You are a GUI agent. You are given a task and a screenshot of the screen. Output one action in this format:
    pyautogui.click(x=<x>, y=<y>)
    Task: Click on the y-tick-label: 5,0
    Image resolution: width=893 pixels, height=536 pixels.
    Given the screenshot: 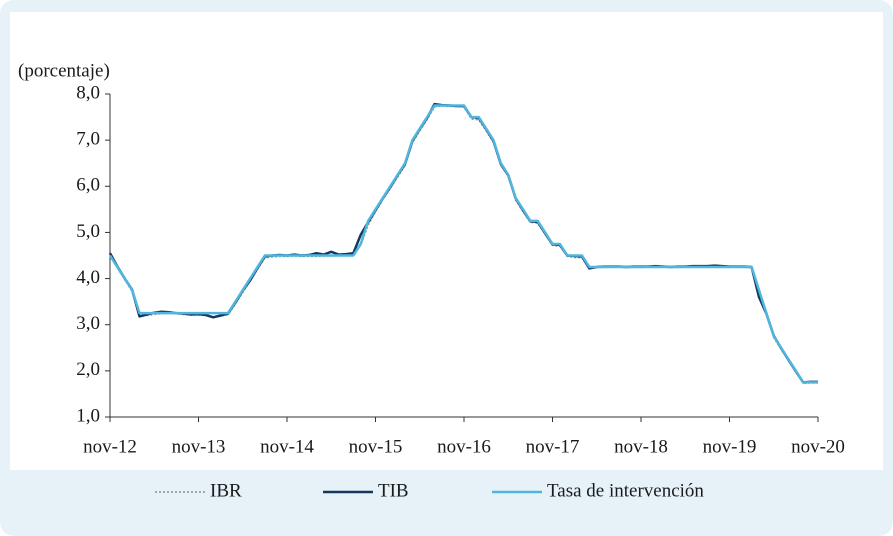 What is the action you would take?
    pyautogui.click(x=88, y=231)
    